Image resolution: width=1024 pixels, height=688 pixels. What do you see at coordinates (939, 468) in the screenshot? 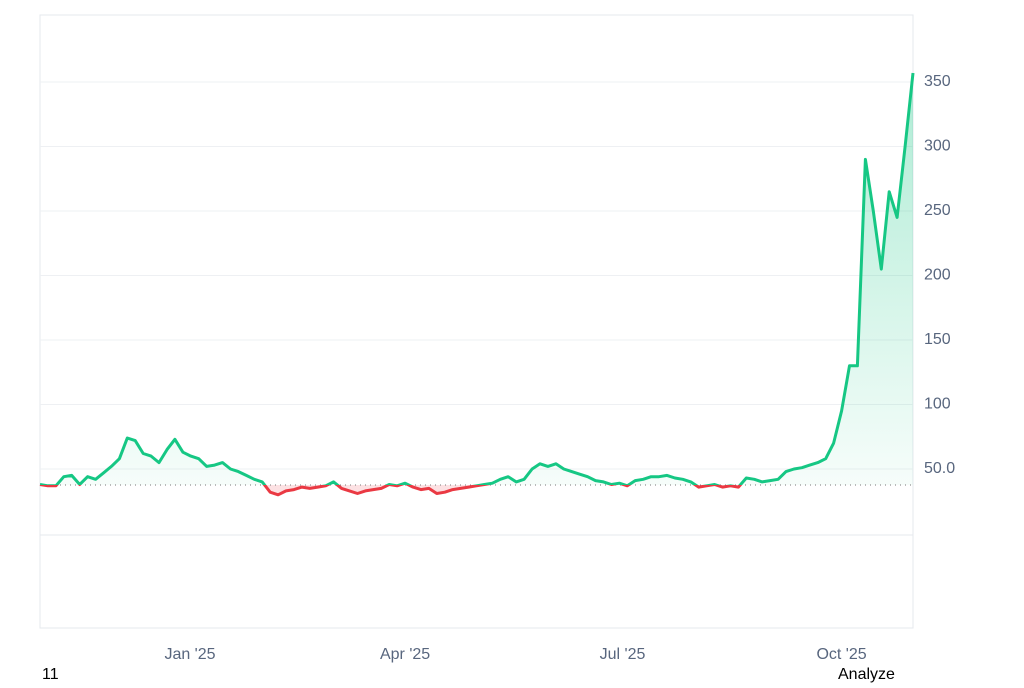
I see `y-tick-label: 50.0` at bounding box center [939, 468].